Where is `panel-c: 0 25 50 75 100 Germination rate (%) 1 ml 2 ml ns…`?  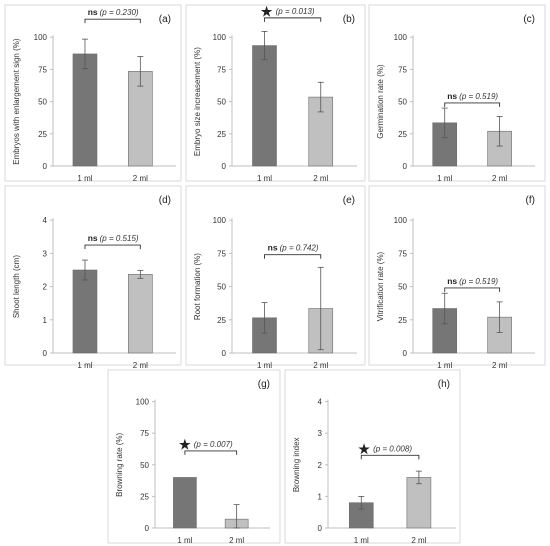 panel-c: 0 25 50 75 100 Germination rate (%) 1 ml 2 ml ns… is located at coordinates (457, 93).